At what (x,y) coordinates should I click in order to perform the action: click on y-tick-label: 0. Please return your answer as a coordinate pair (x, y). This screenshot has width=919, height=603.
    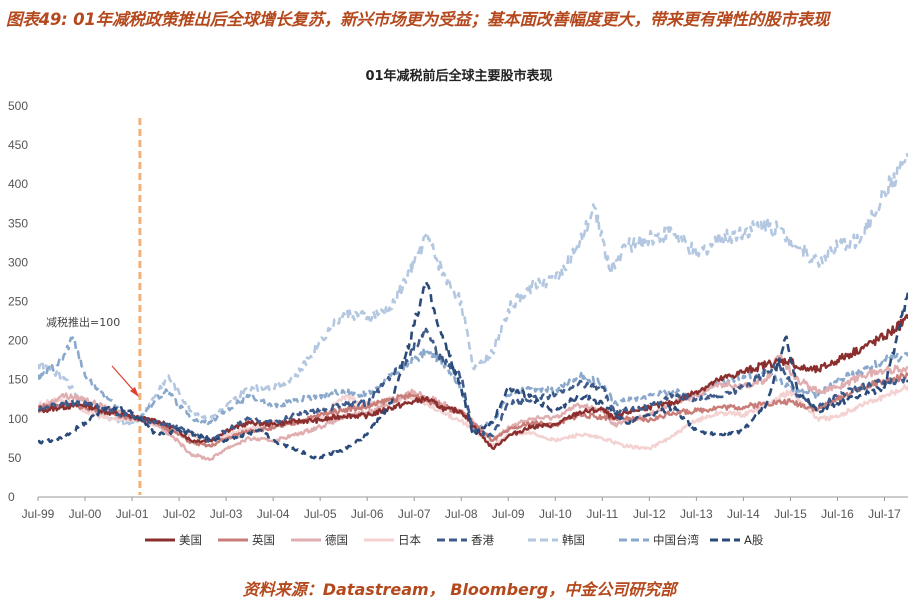
    Looking at the image, I should click on (11, 497).